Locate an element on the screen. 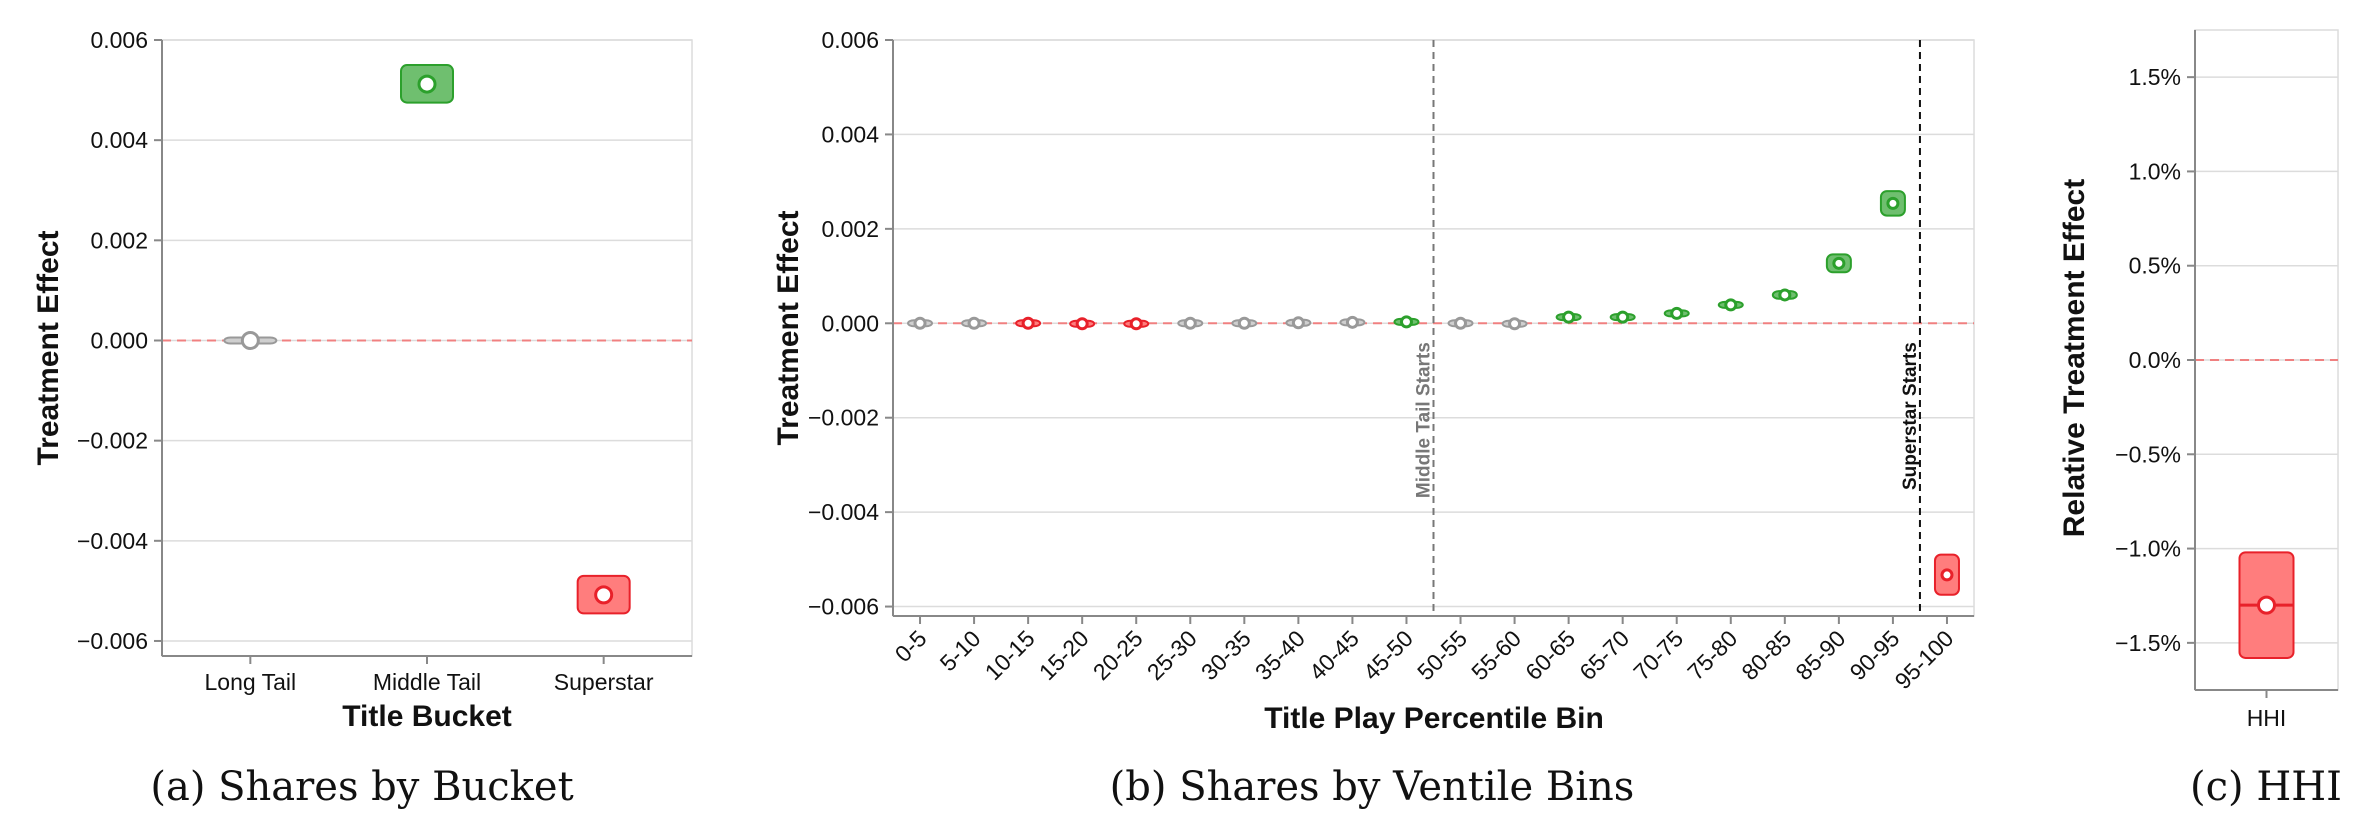 The width and height of the screenshot is (2360, 825). panel-b-caption: (b) Shares by Ventile Bins is located at coordinates (1372, 787).